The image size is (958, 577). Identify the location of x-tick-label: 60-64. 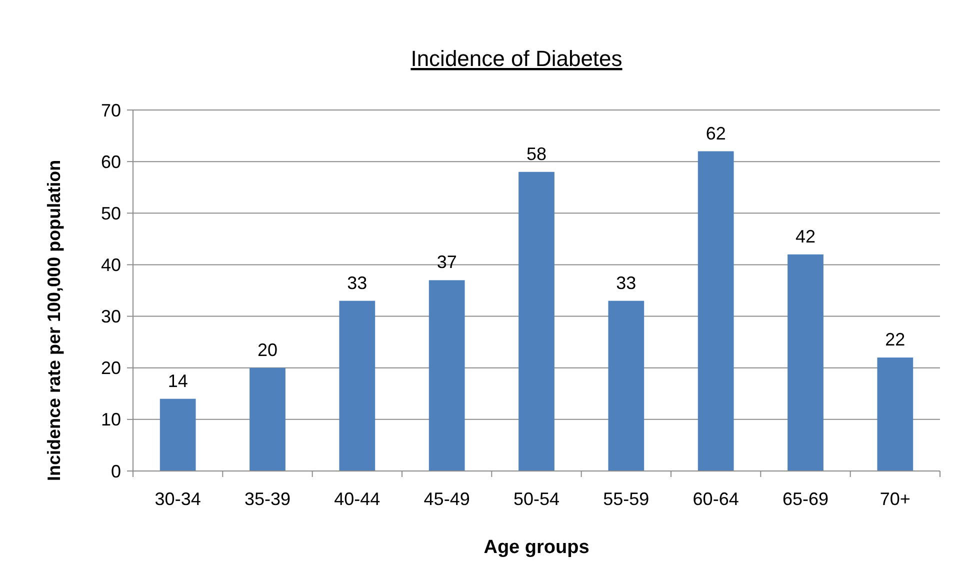
(715, 499).